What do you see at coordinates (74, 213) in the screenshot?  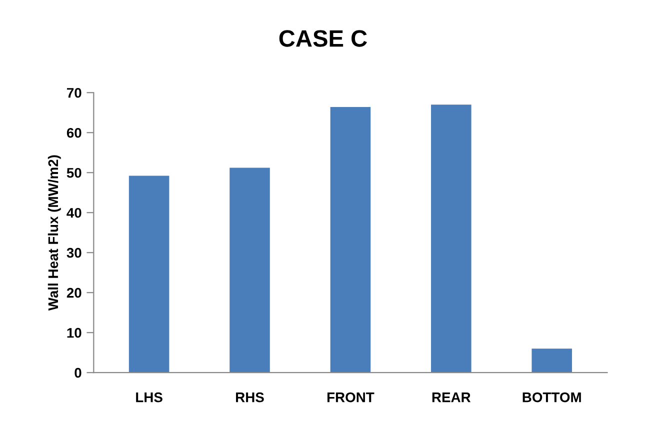 I see `y-tick-label: 40` at bounding box center [74, 213].